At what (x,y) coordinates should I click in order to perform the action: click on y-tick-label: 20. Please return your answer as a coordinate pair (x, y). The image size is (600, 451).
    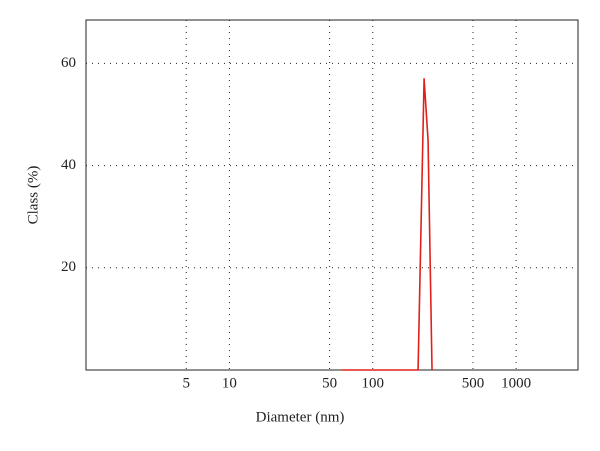
    Looking at the image, I should click on (68, 267).